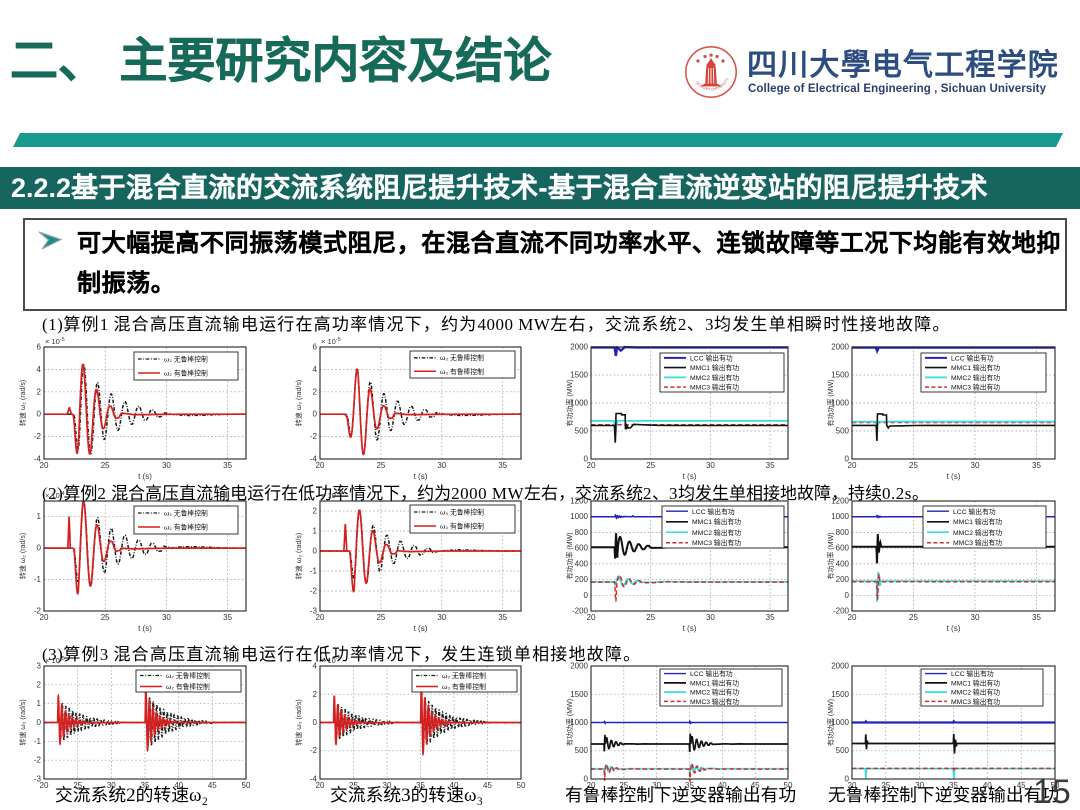  What do you see at coordinates (843, 579) in the screenshot?
I see `svg-text: 200` at bounding box center [843, 579].